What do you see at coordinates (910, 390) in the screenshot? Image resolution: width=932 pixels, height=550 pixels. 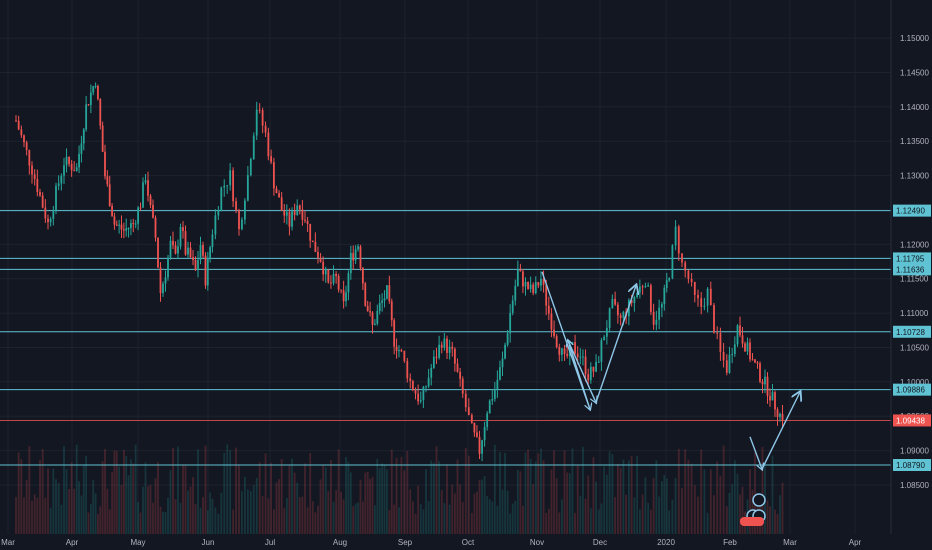 I see `level-price-label: 1.09886` at bounding box center [910, 390].